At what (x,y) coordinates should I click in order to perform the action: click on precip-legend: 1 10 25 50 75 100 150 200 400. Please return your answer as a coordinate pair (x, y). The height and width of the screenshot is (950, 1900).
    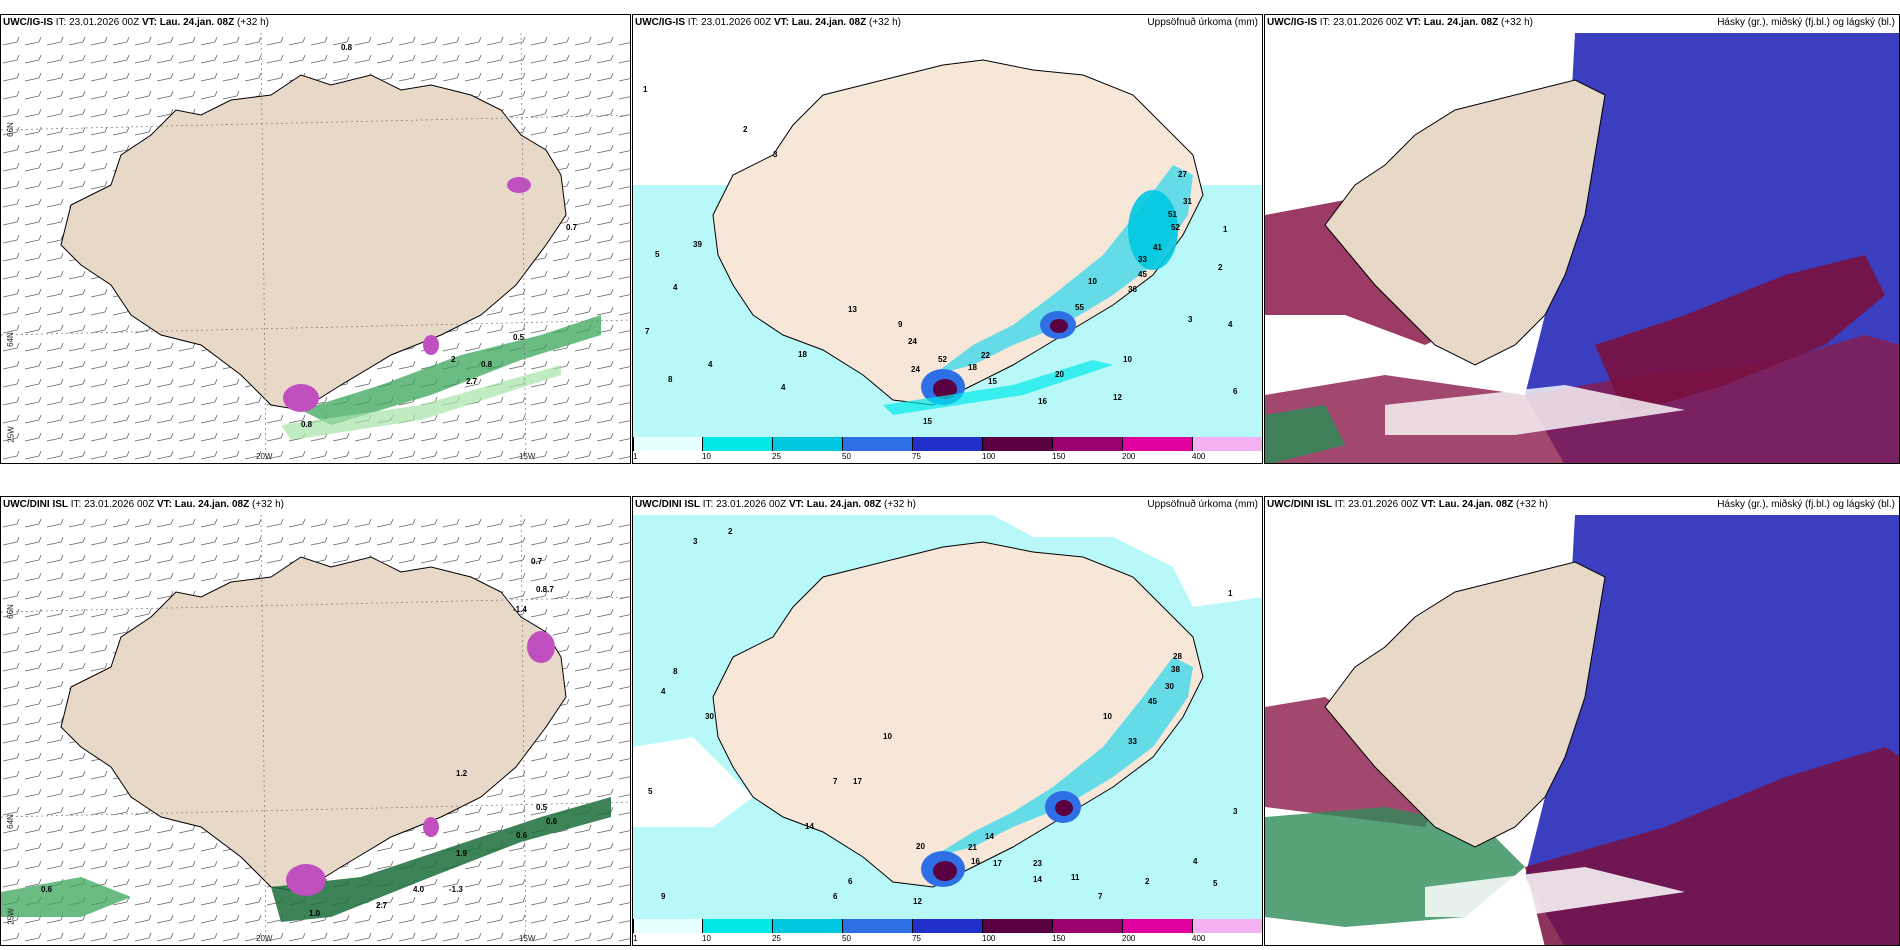
    Looking at the image, I should click on (947, 450).